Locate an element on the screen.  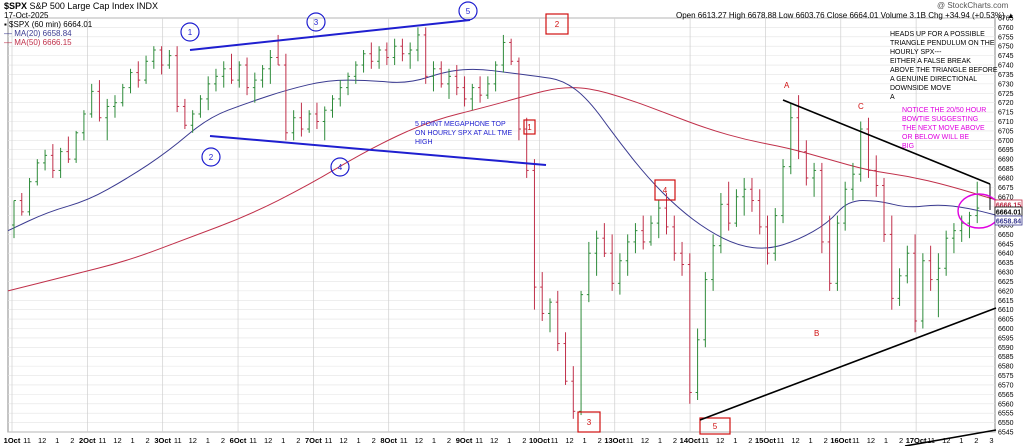
header-title: $SPX S&P 500 Large Cap Index INDX is located at coordinates (81, 6).